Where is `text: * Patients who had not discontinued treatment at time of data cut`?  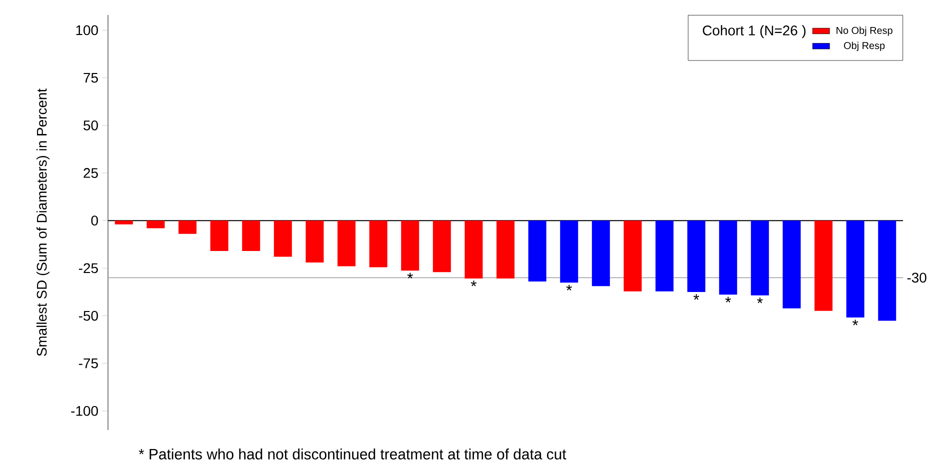 text: * Patients who had not discontinued treatment at time of data cut is located at coordinates (352, 454).